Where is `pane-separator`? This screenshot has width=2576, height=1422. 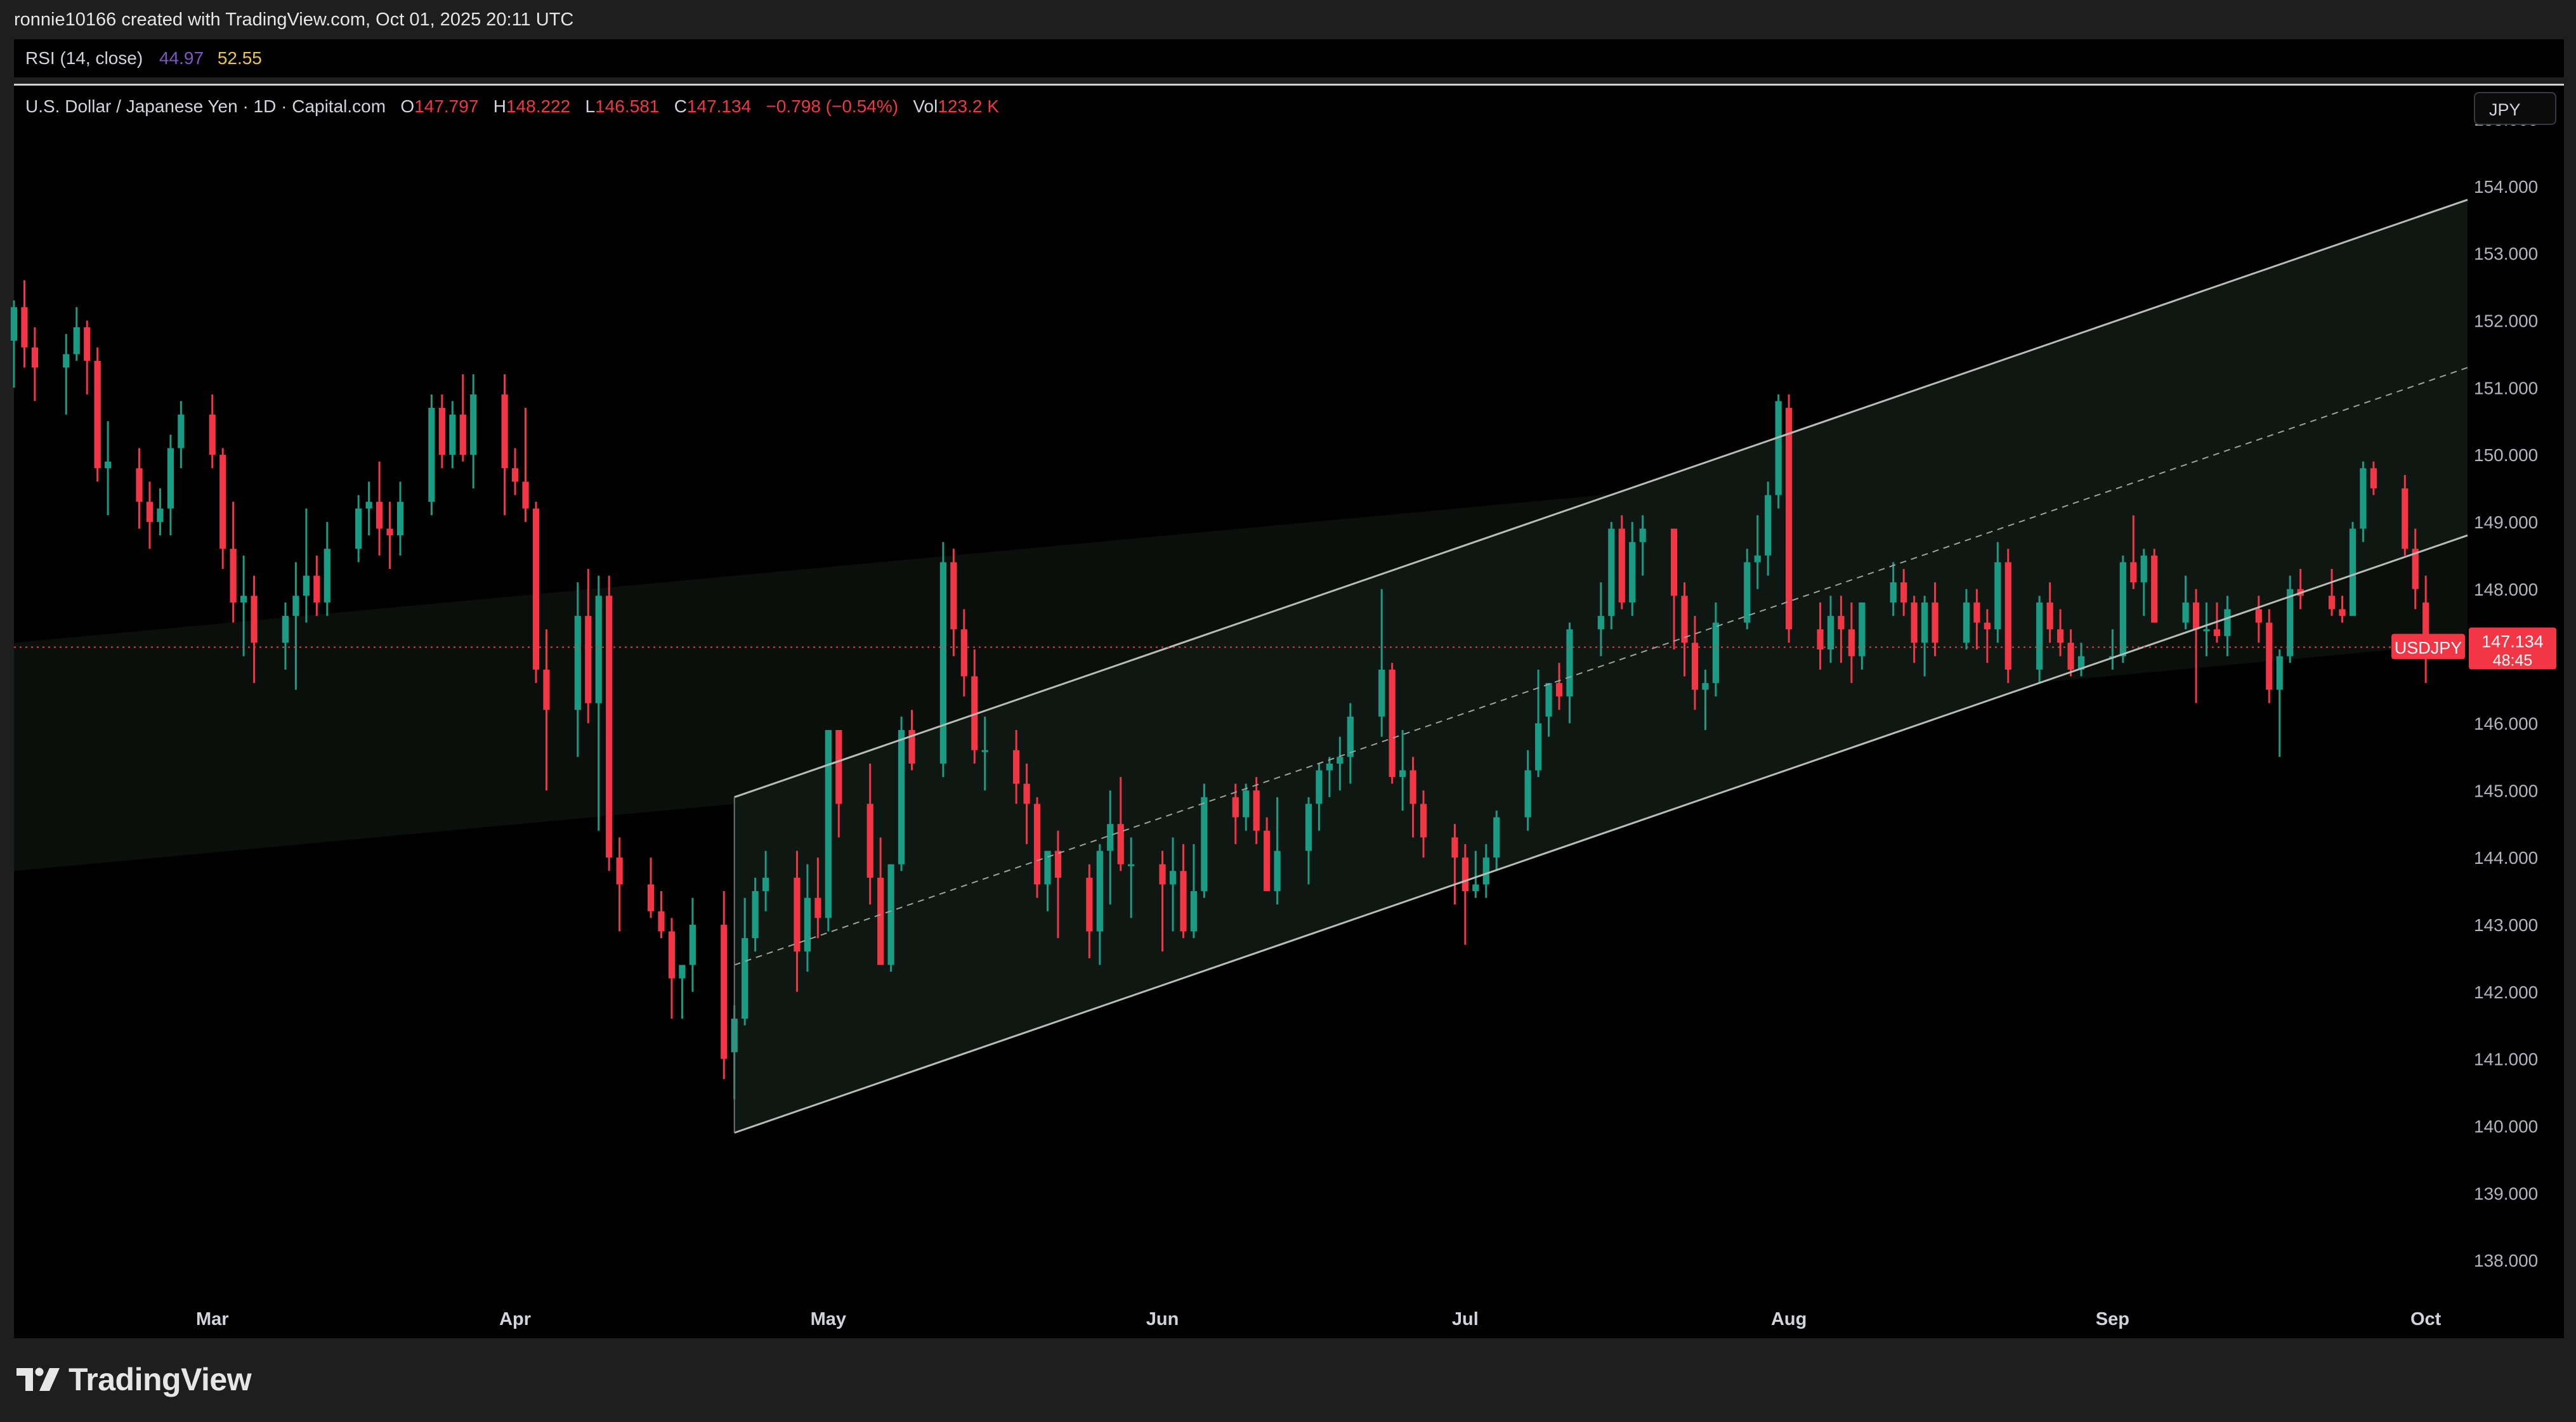 pane-separator is located at coordinates (1289, 85).